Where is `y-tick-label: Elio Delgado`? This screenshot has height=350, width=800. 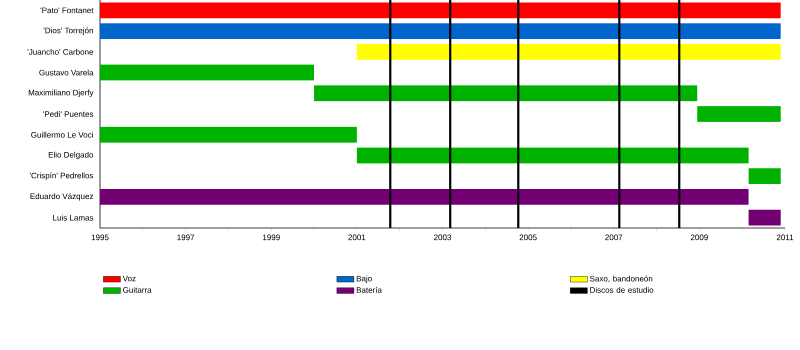
y-tick-label: Elio Delgado is located at coordinates (71, 156).